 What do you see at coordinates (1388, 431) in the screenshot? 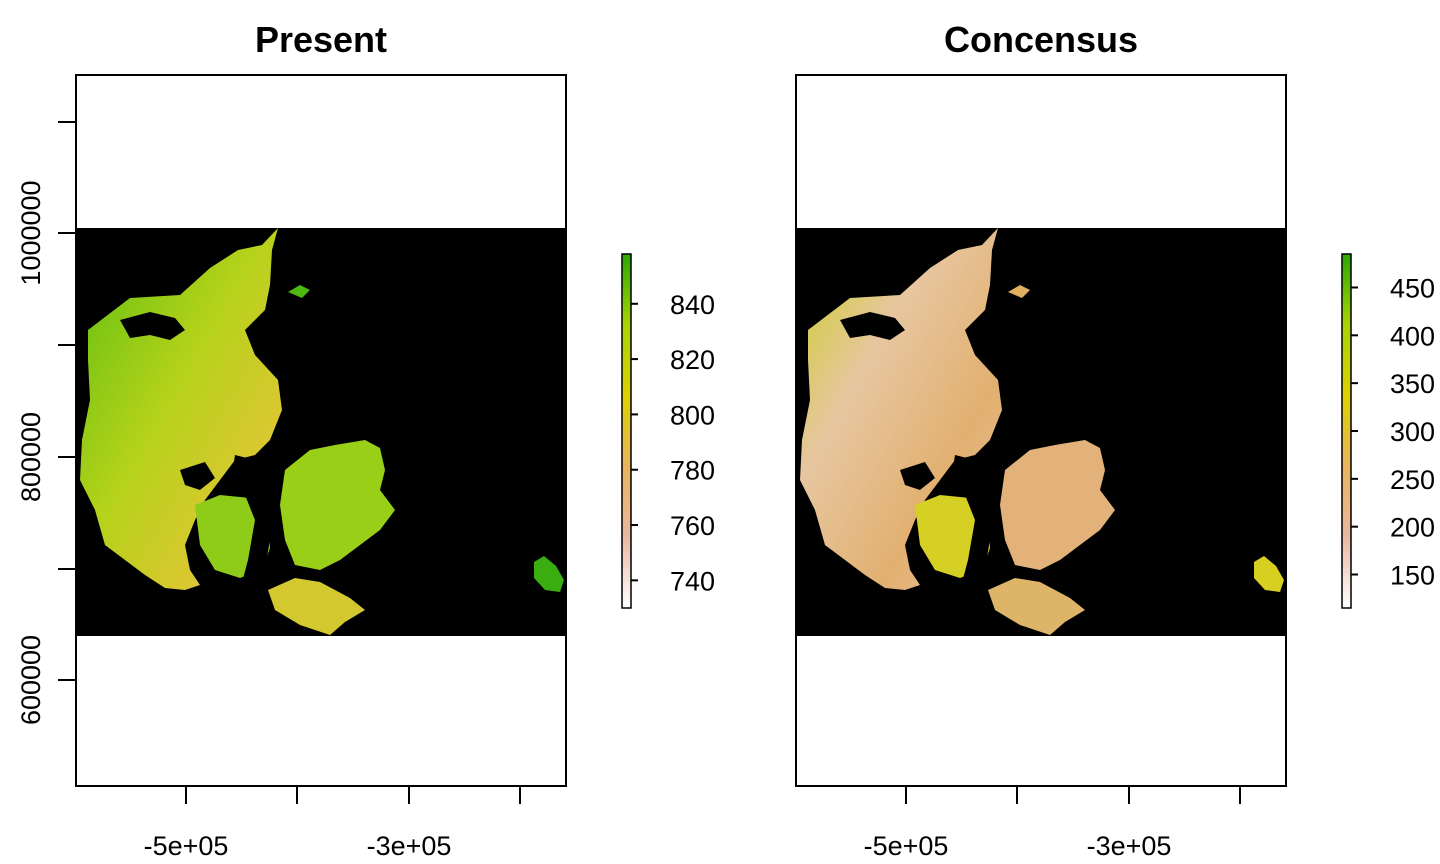
I see `color-legend: 450 400 350 300 250 200 150` at bounding box center [1388, 431].